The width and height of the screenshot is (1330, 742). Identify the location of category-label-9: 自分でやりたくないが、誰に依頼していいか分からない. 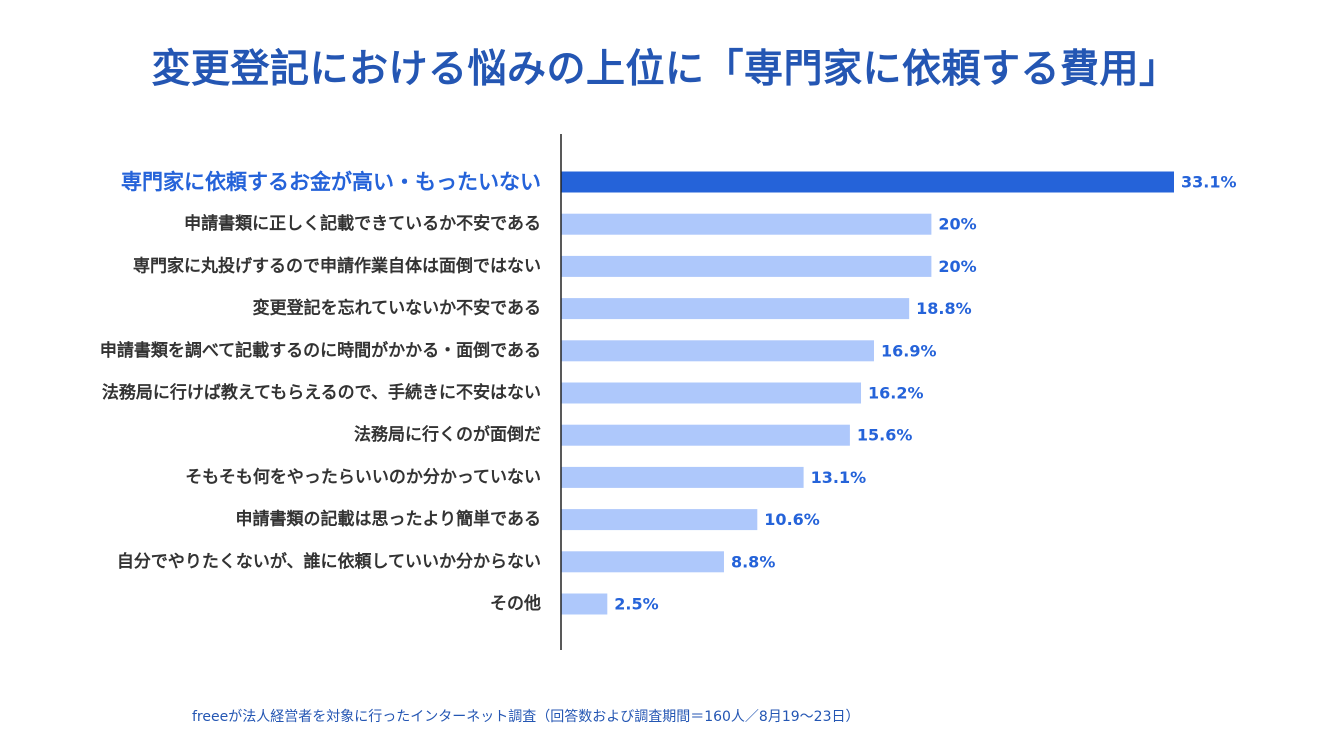
(329, 561).